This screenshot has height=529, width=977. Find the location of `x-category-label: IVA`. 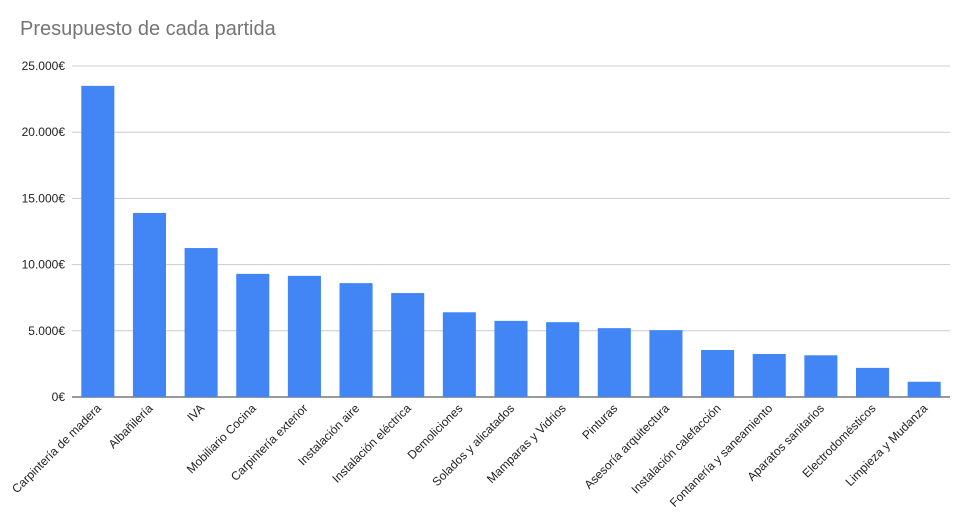

x-category-label: IVA is located at coordinates (195, 412).